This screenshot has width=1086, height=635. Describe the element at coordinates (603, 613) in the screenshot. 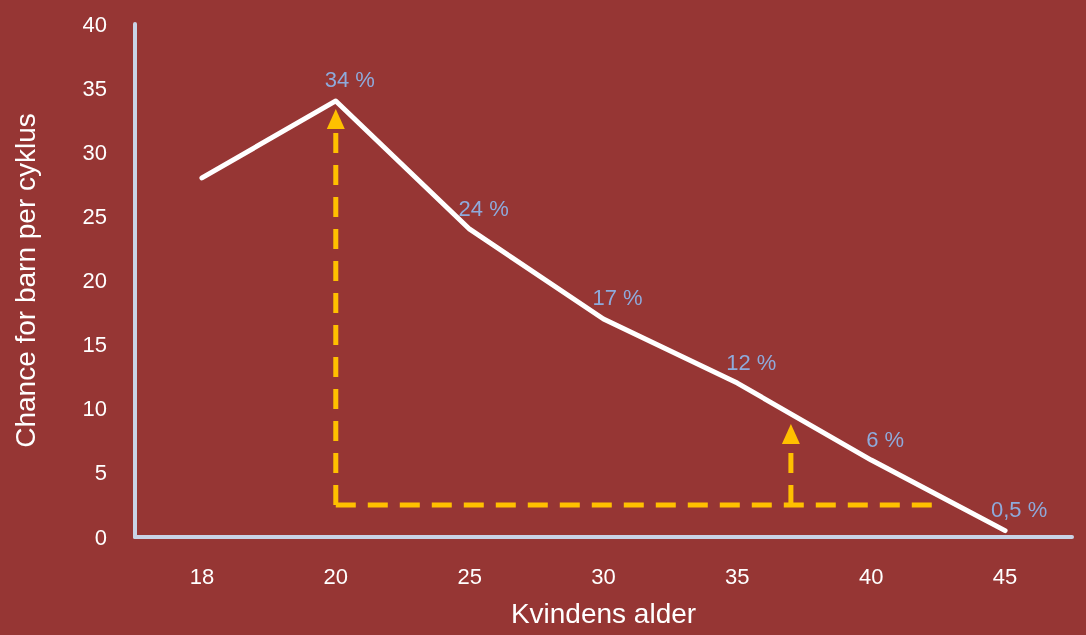

I see `x-axis-title: Kvindens alder` at that location.